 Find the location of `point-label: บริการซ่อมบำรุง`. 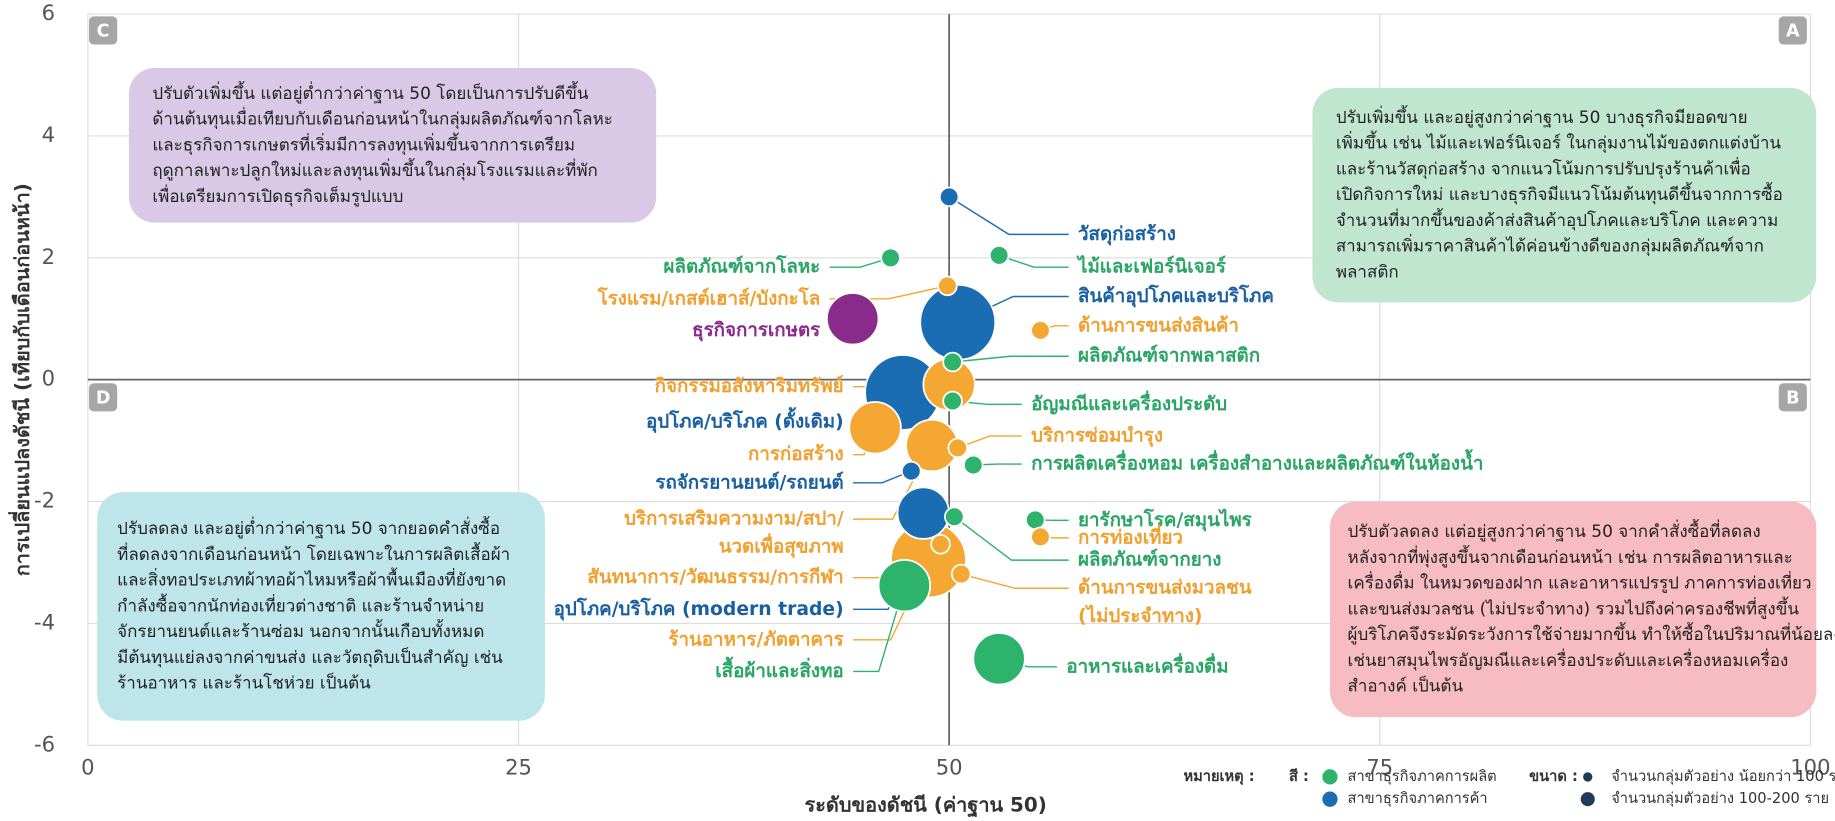

point-label: บริการซ่อมบำรุง is located at coordinates (1097, 436).